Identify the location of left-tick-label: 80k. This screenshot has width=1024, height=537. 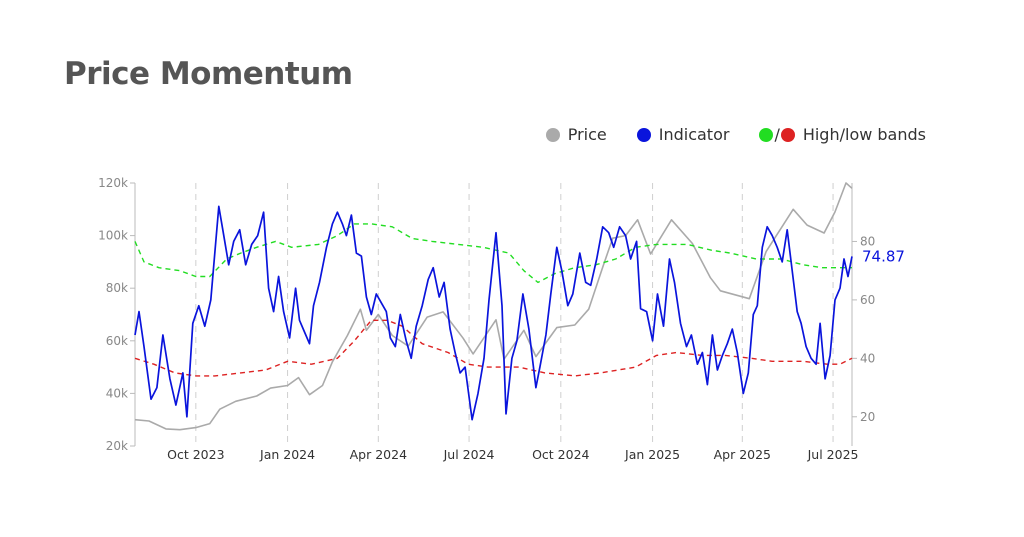
(117, 288).